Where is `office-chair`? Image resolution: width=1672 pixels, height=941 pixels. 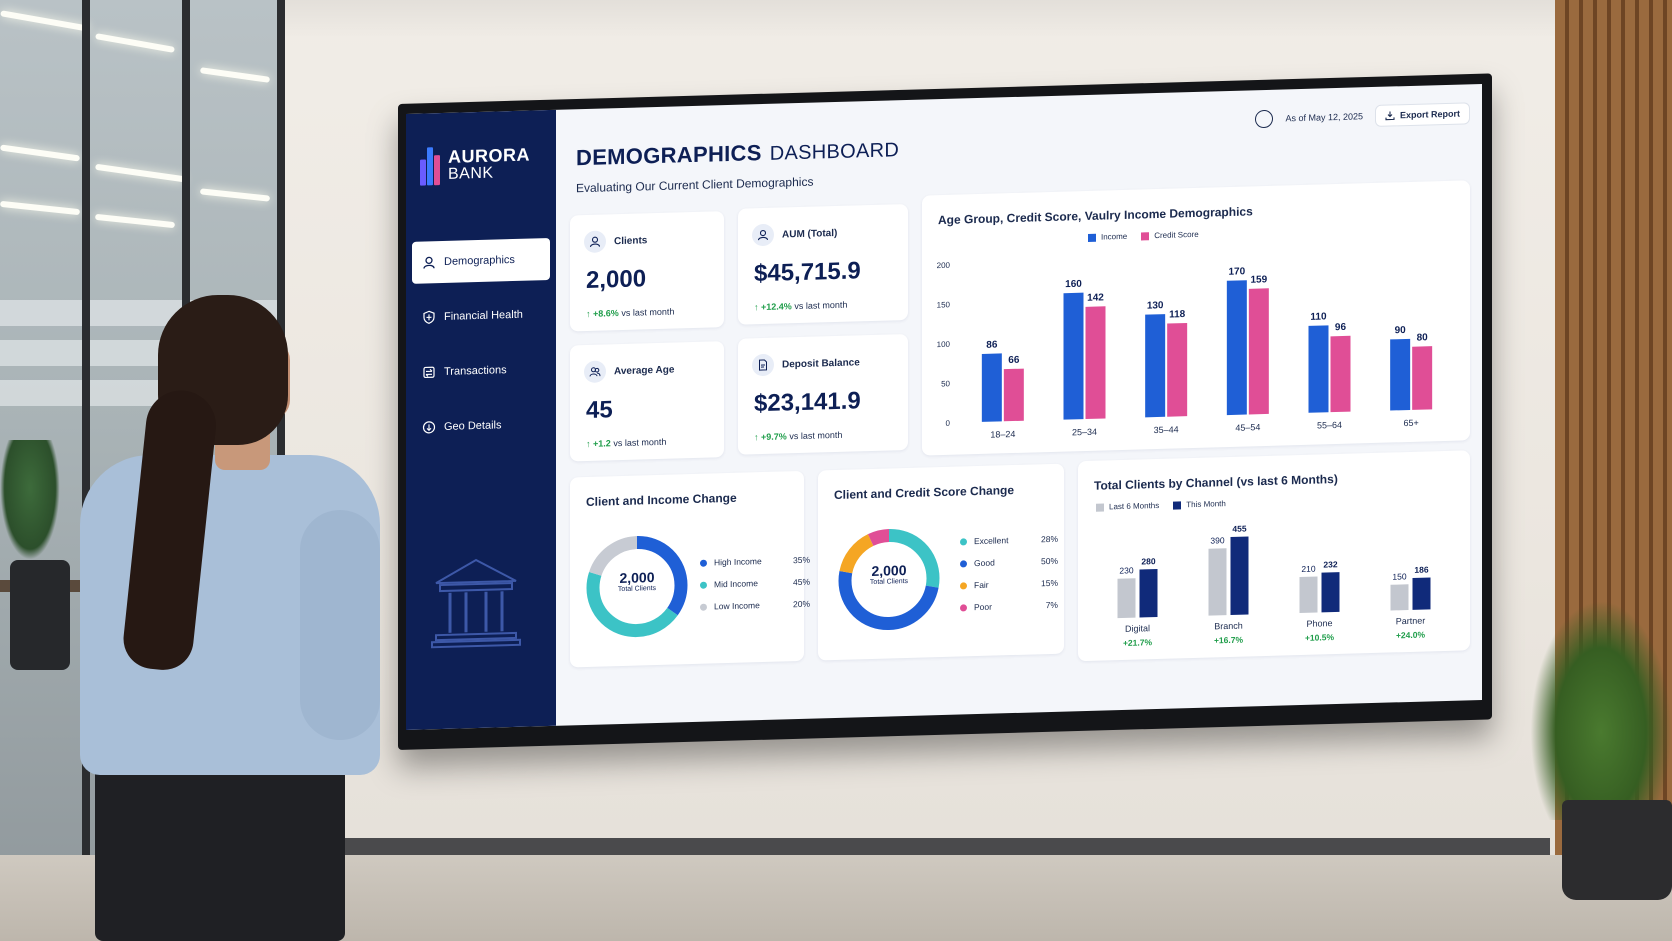
office-chair is located at coordinates (40, 615).